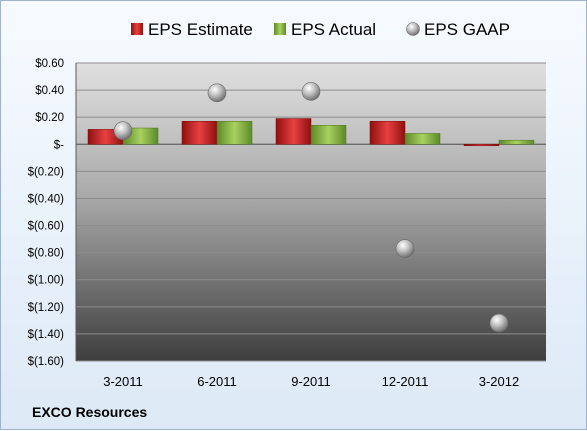 This screenshot has width=587, height=431. I want to click on y-tick-label: $0.20, so click(49, 118).